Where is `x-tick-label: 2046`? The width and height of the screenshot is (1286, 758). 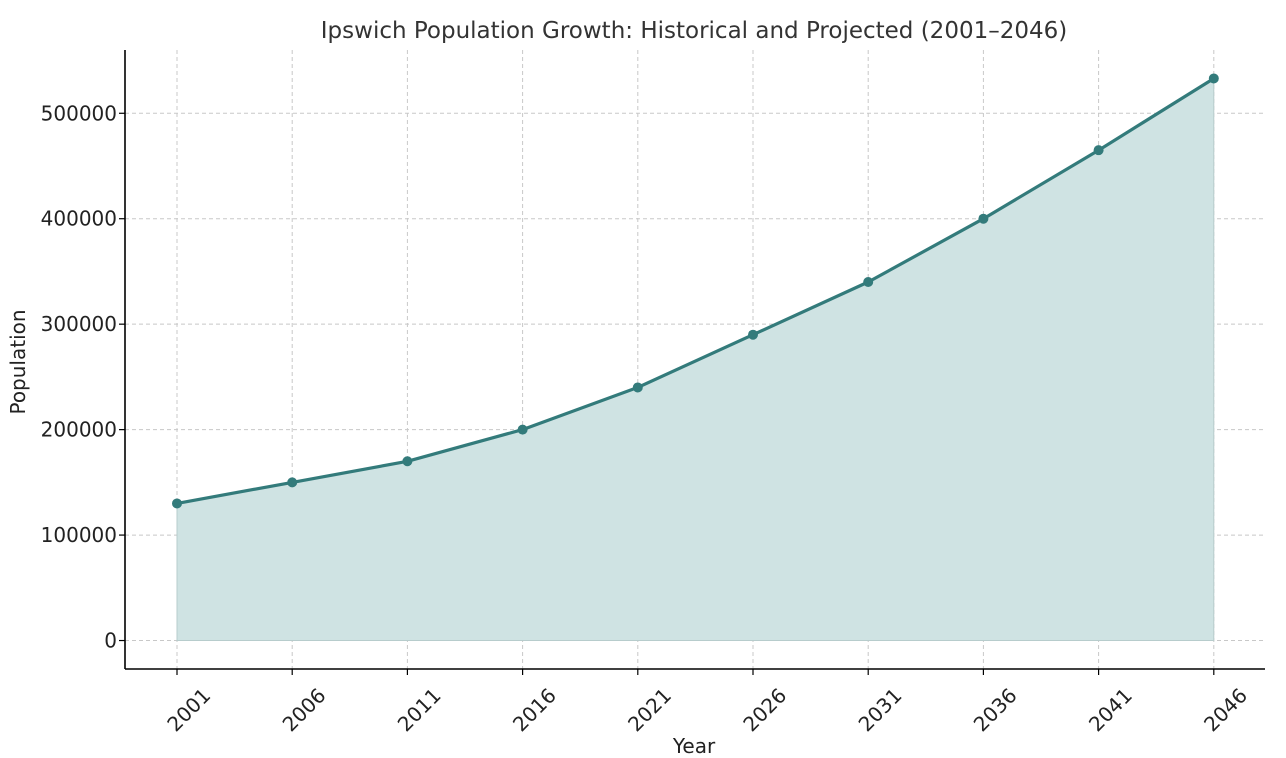
x-tick-label: 2046 is located at coordinates (1225, 709).